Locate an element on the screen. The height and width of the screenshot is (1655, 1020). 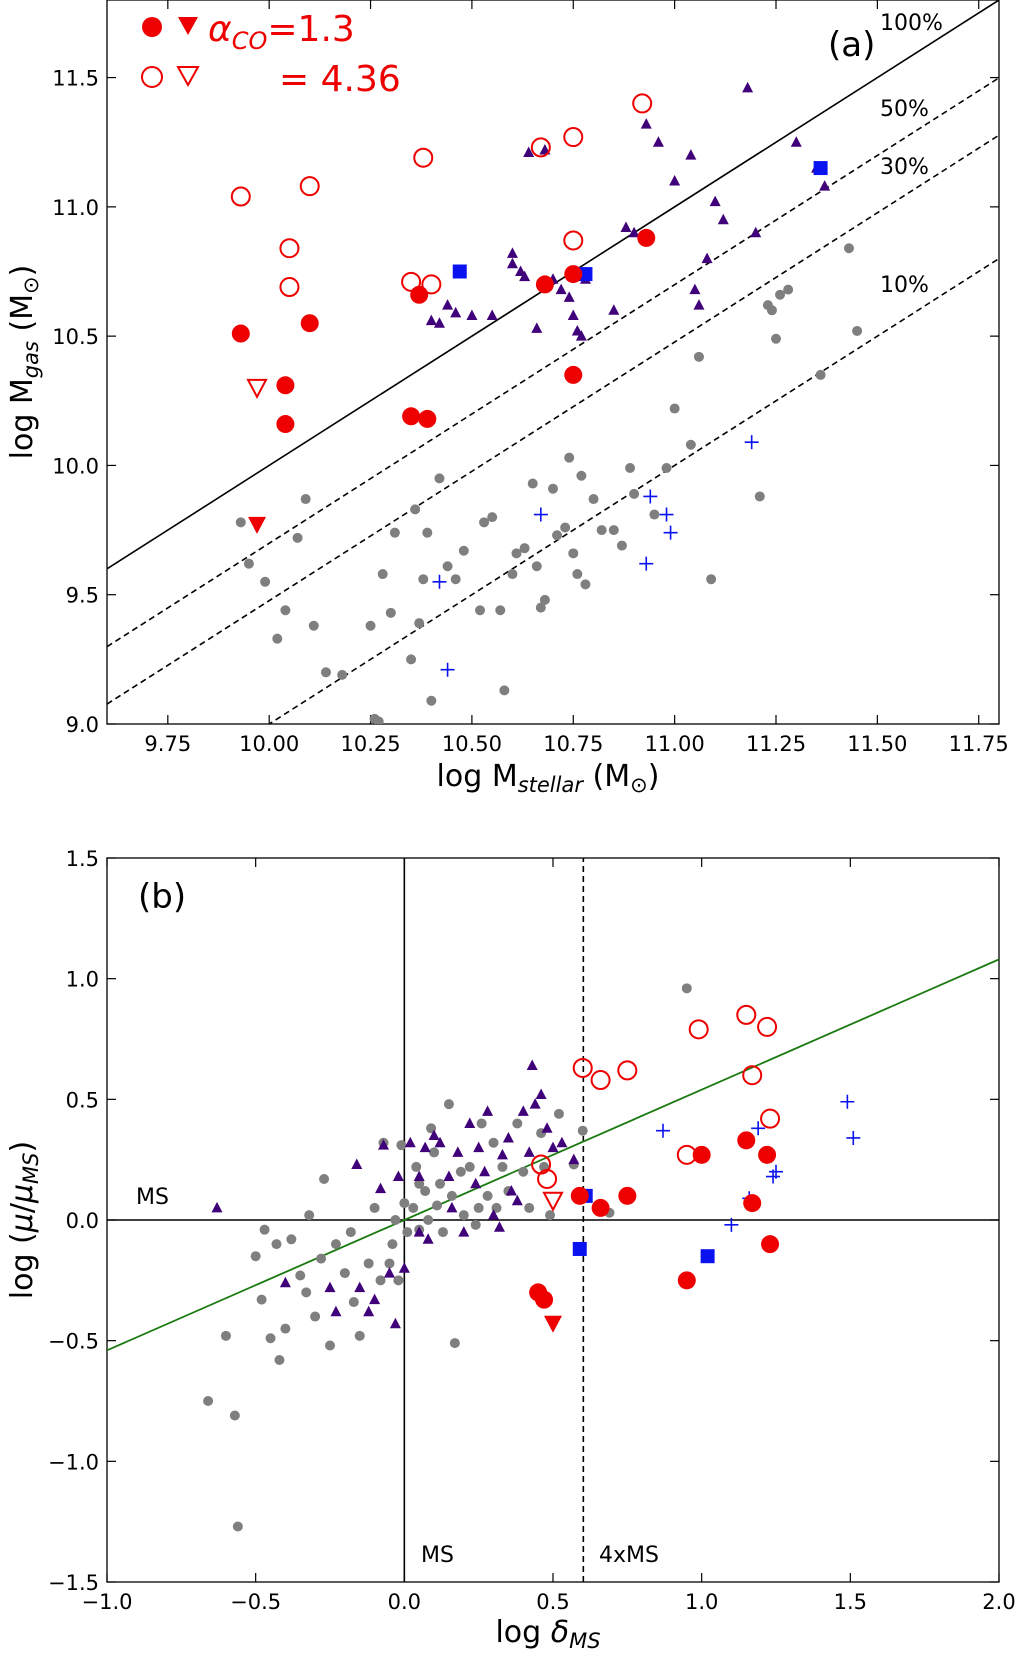
x-tick-label: 2.0 is located at coordinates (998, 1602).